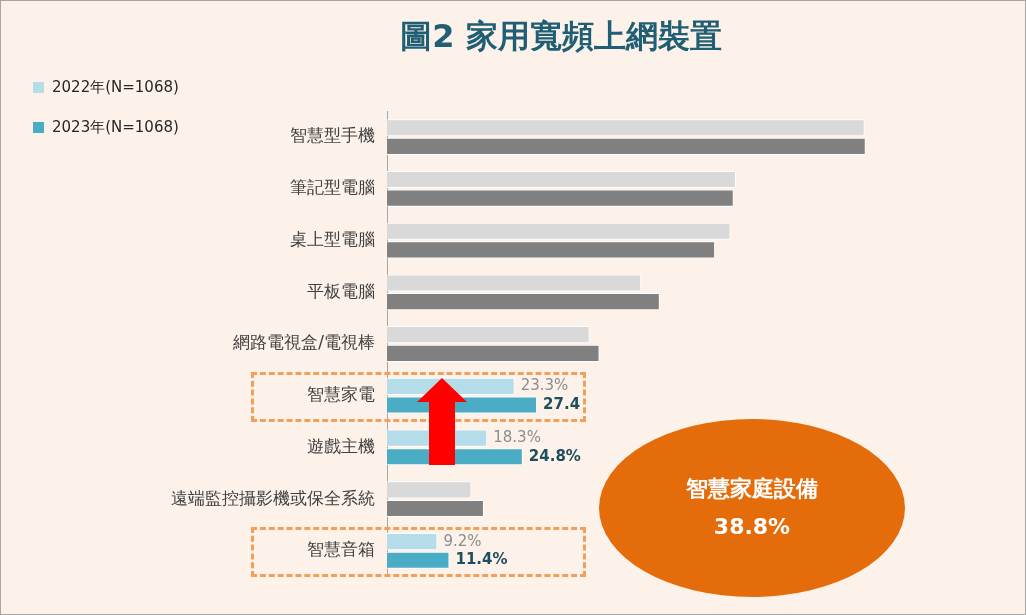 The width and height of the screenshot is (1026, 615). What do you see at coordinates (341, 549) in the screenshot?
I see `y-tick-label: 智慧音箱` at bounding box center [341, 549].